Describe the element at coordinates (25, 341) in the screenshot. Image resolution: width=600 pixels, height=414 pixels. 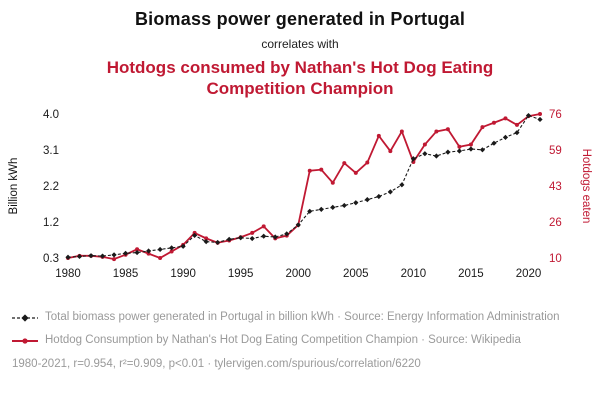
I see `hotdog-series-marker-icon` at that location.